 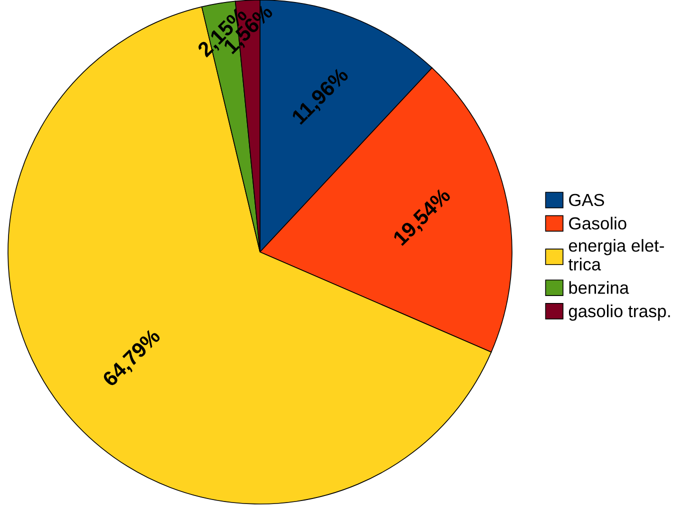 What do you see at coordinates (597, 223) in the screenshot?
I see `legend-label: Gasolio` at bounding box center [597, 223].